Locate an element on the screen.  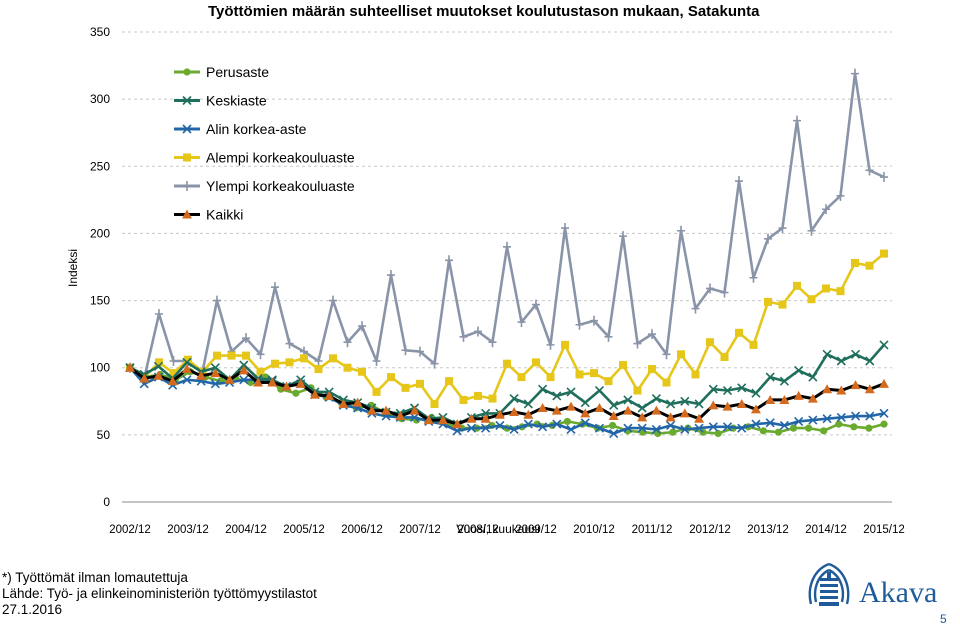
x-tick-label: 2015/12 is located at coordinates (884, 530).